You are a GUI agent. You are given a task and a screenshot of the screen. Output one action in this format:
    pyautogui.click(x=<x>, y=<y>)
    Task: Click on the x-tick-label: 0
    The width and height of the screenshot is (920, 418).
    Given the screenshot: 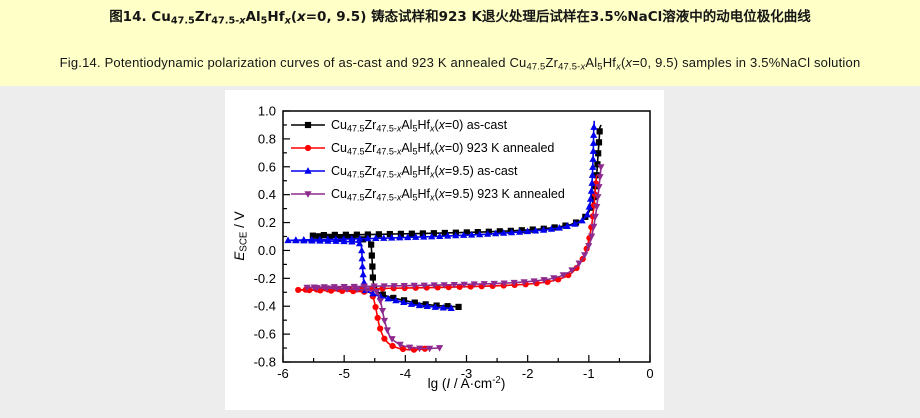 What is the action you would take?
    pyautogui.click(x=649, y=373)
    